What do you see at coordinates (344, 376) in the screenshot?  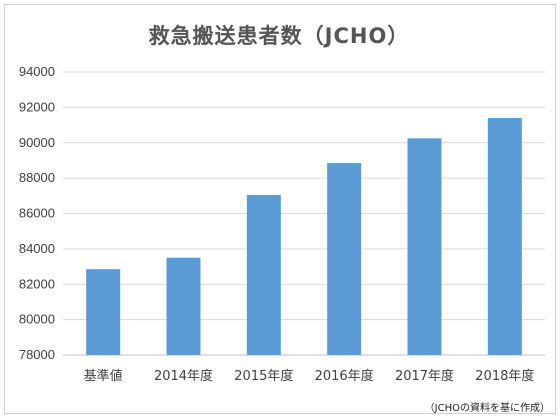 I see `x-category-label: 2016年度` at bounding box center [344, 376].